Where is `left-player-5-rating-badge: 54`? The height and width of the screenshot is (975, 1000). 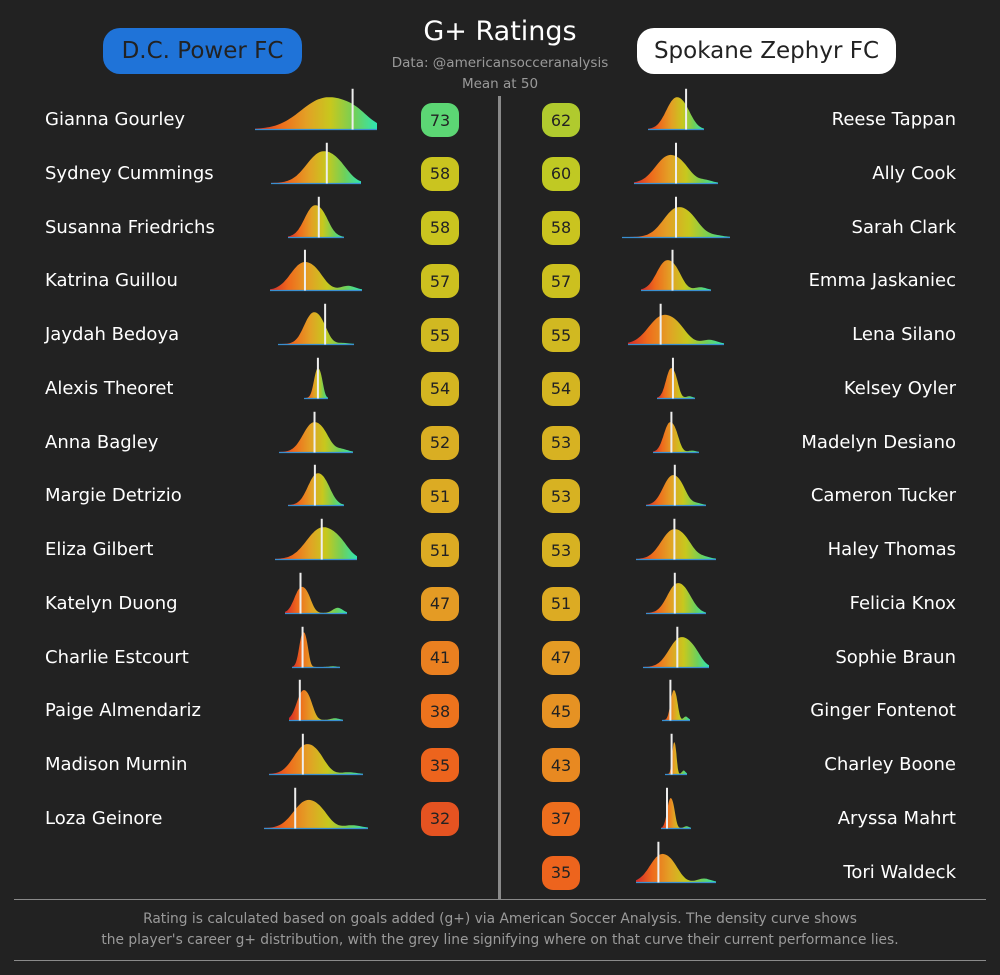 left-player-5-rating-badge: 54 is located at coordinates (440, 388).